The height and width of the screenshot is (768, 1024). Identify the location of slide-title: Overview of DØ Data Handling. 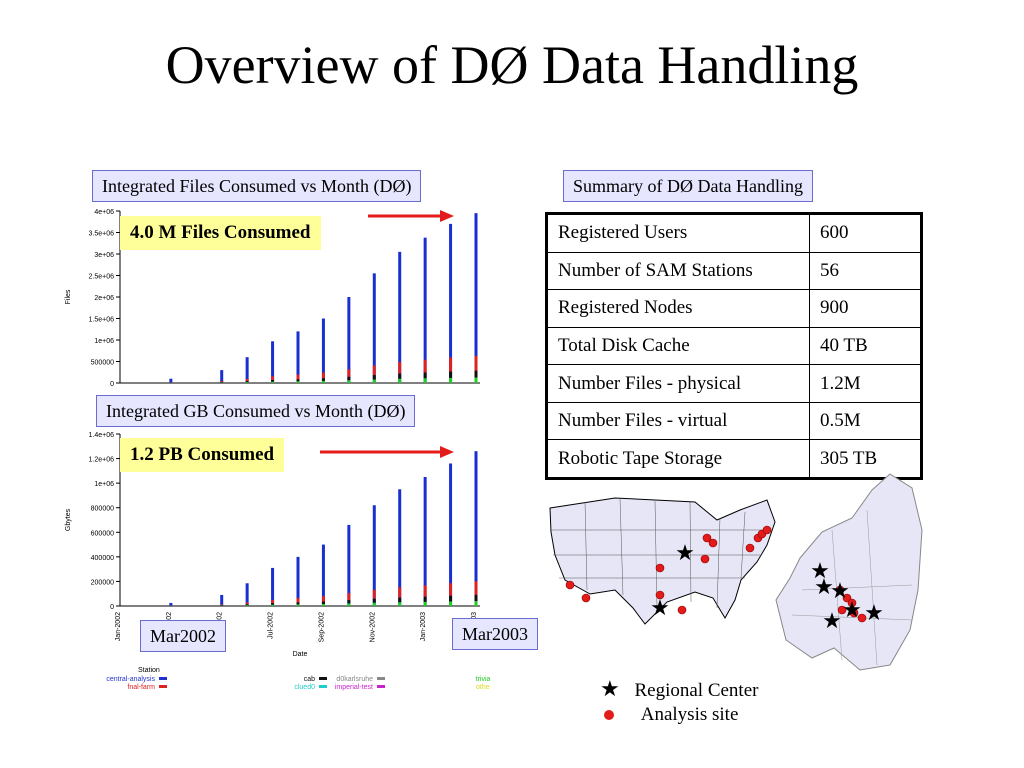
(512, 65).